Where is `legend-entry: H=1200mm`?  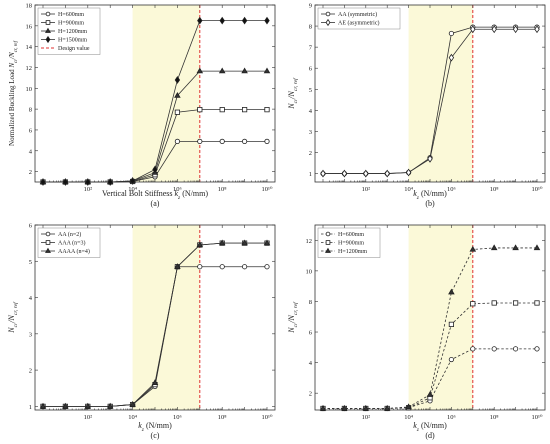
legend-entry: H=1200mm is located at coordinates (352, 252).